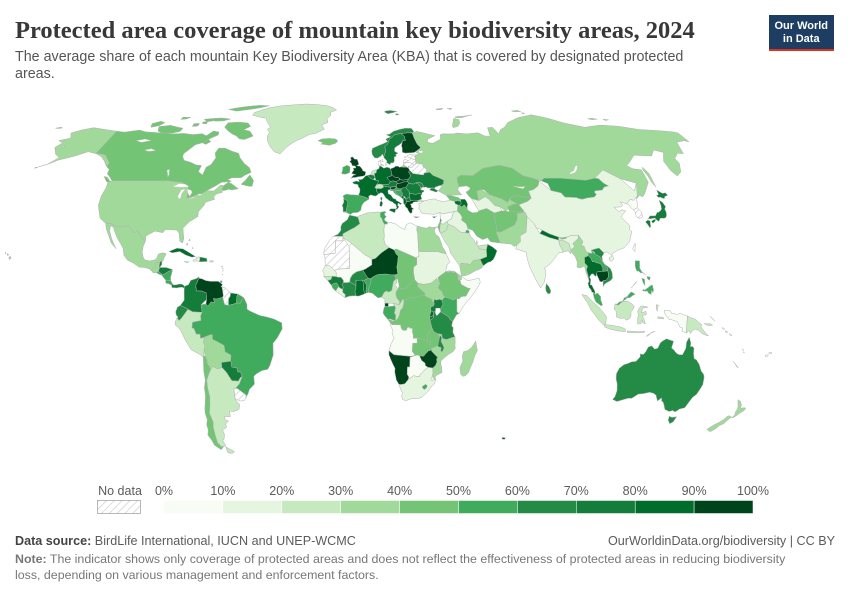  What do you see at coordinates (340, 491) in the screenshot?
I see `svg-text: 30%` at bounding box center [340, 491].